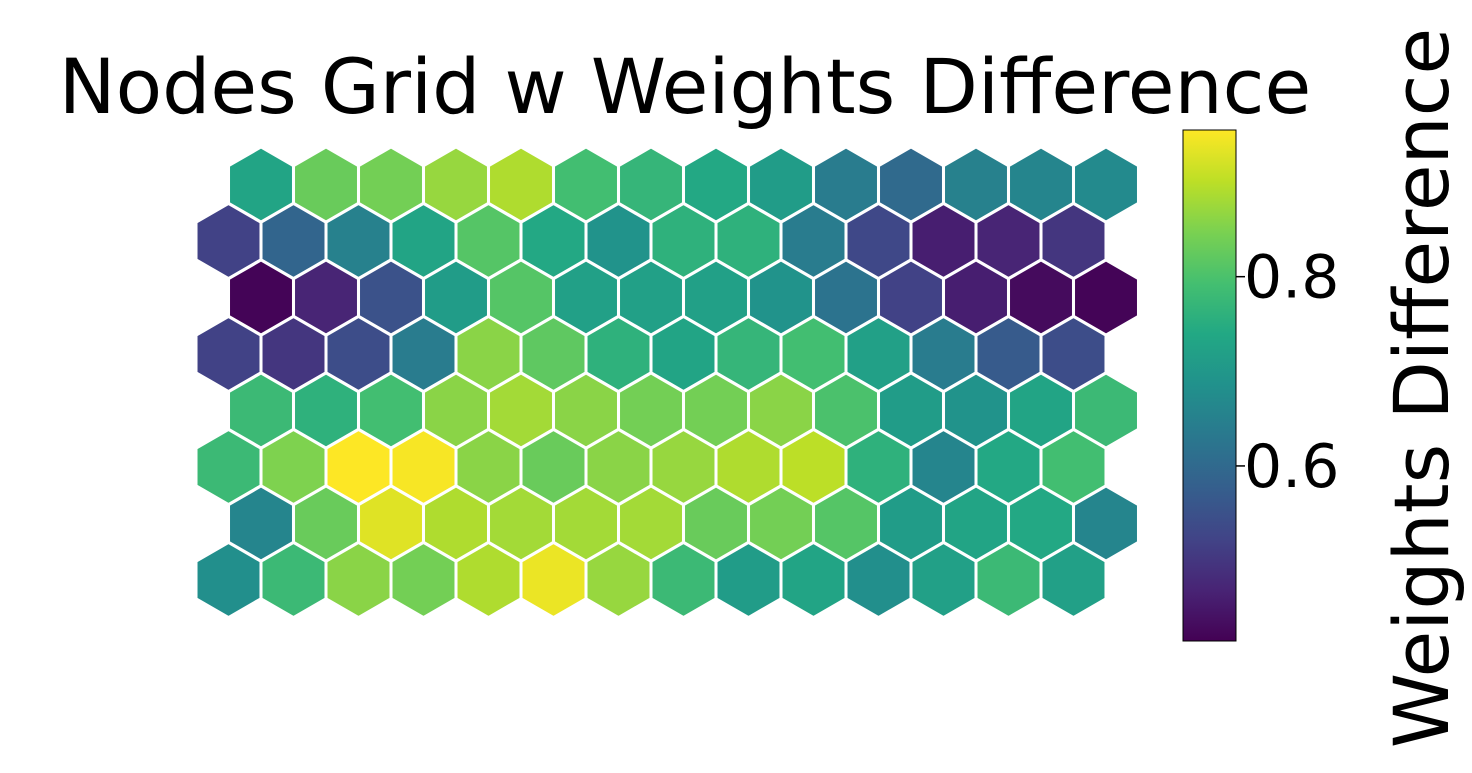 Image resolution: width=1472 pixels, height=773 pixels. I want to click on colorbar-gradient, so click(1209, 385).